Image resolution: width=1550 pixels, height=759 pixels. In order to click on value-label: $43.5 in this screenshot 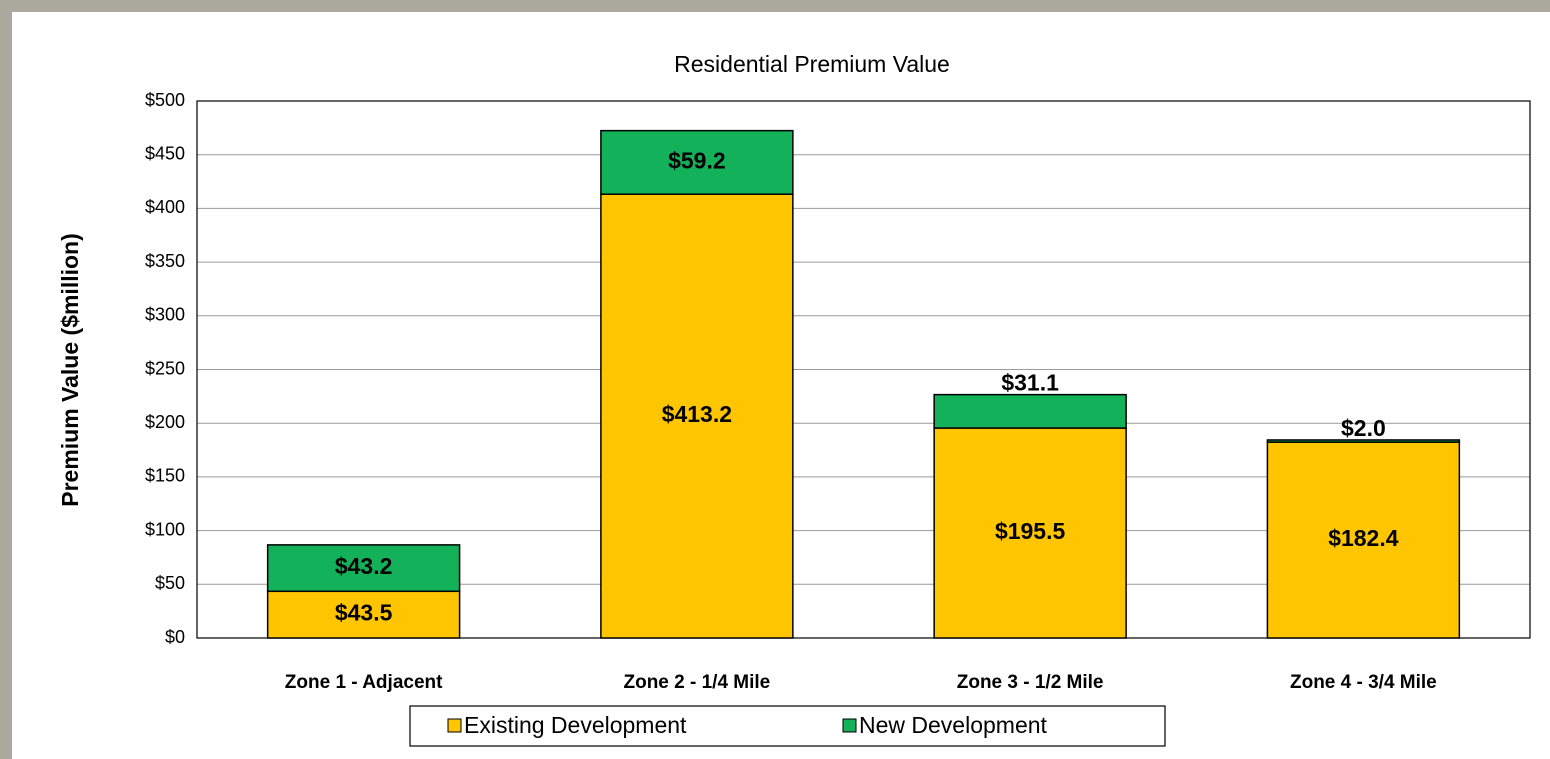, I will do `click(364, 613)`.